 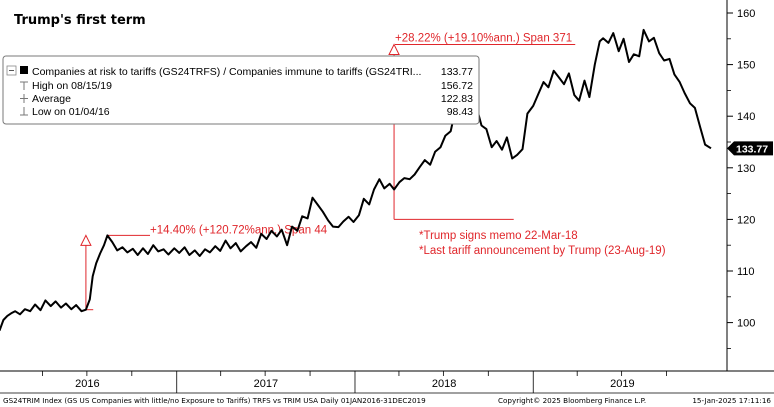 I want to click on span2-label: +28.22% (+19.10%ann.) Span 371, so click(x=483, y=38).